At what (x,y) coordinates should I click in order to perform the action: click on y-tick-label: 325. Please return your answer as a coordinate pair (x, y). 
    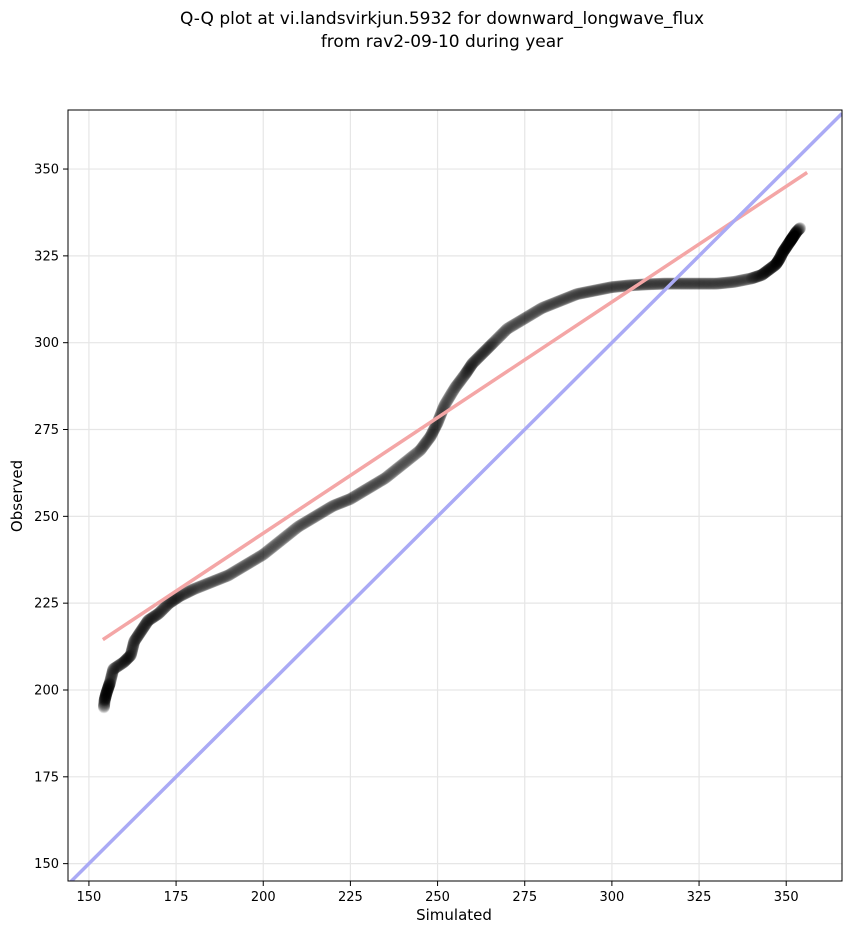
    Looking at the image, I should click on (46, 256).